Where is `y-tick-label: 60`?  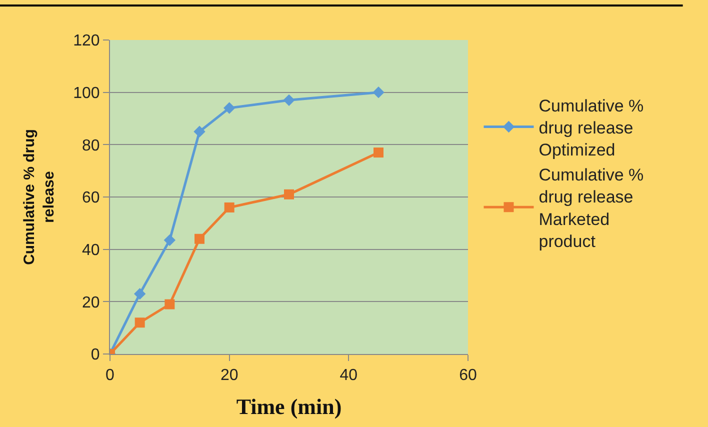 y-tick-label: 60 is located at coordinates (91, 198).